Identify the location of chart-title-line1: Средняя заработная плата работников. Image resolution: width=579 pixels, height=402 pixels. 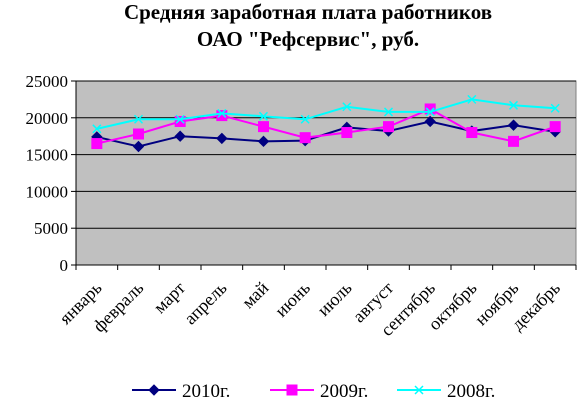
(308, 12).